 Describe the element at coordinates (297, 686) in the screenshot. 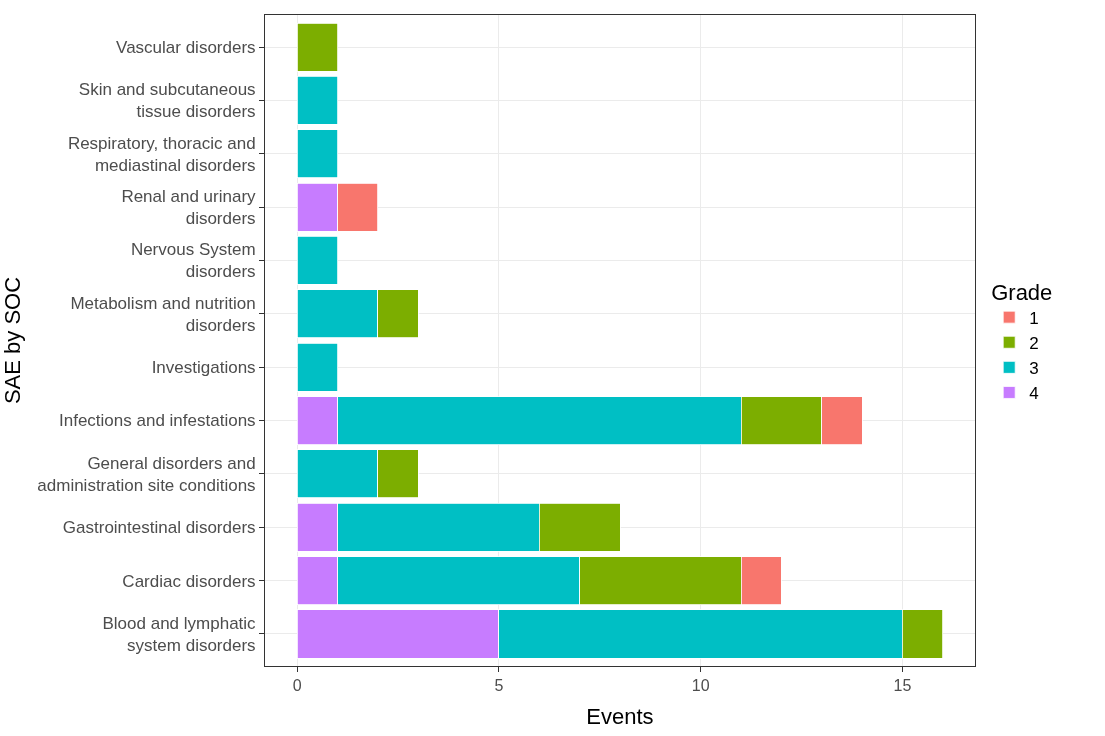

I see `x-tick-label: 0` at that location.